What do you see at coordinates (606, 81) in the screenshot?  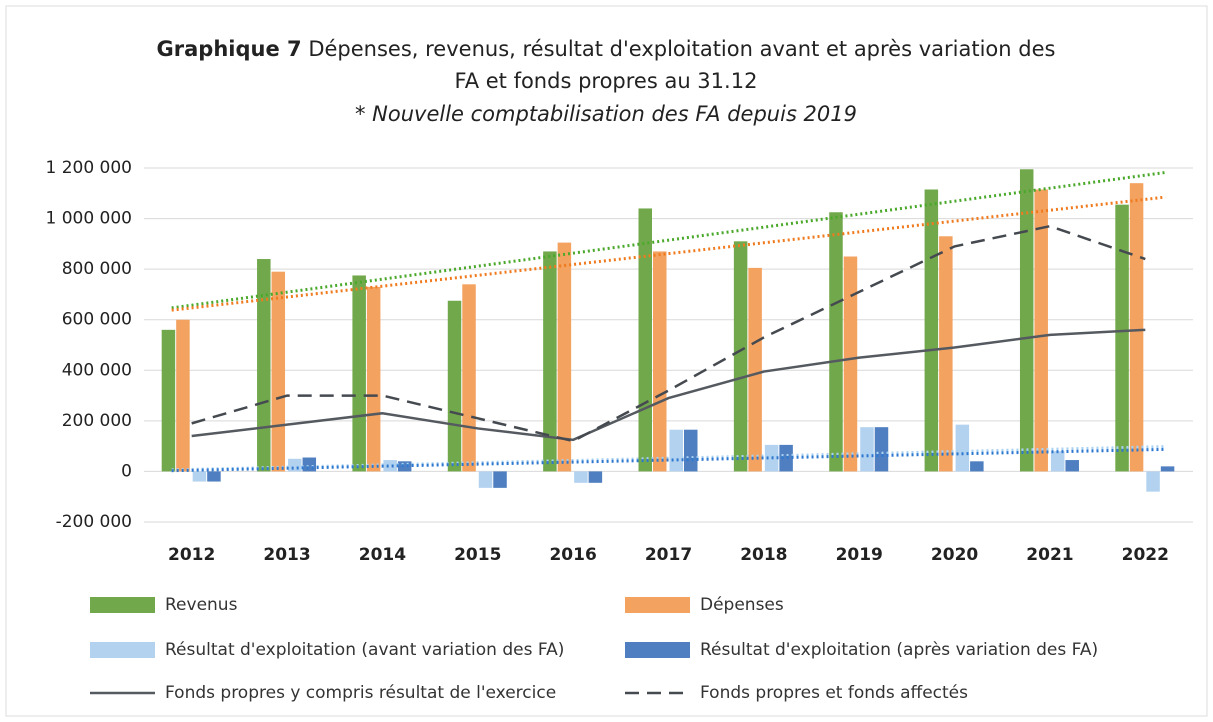 I see `title-line: FA et fonds propres au 31.12` at bounding box center [606, 81].